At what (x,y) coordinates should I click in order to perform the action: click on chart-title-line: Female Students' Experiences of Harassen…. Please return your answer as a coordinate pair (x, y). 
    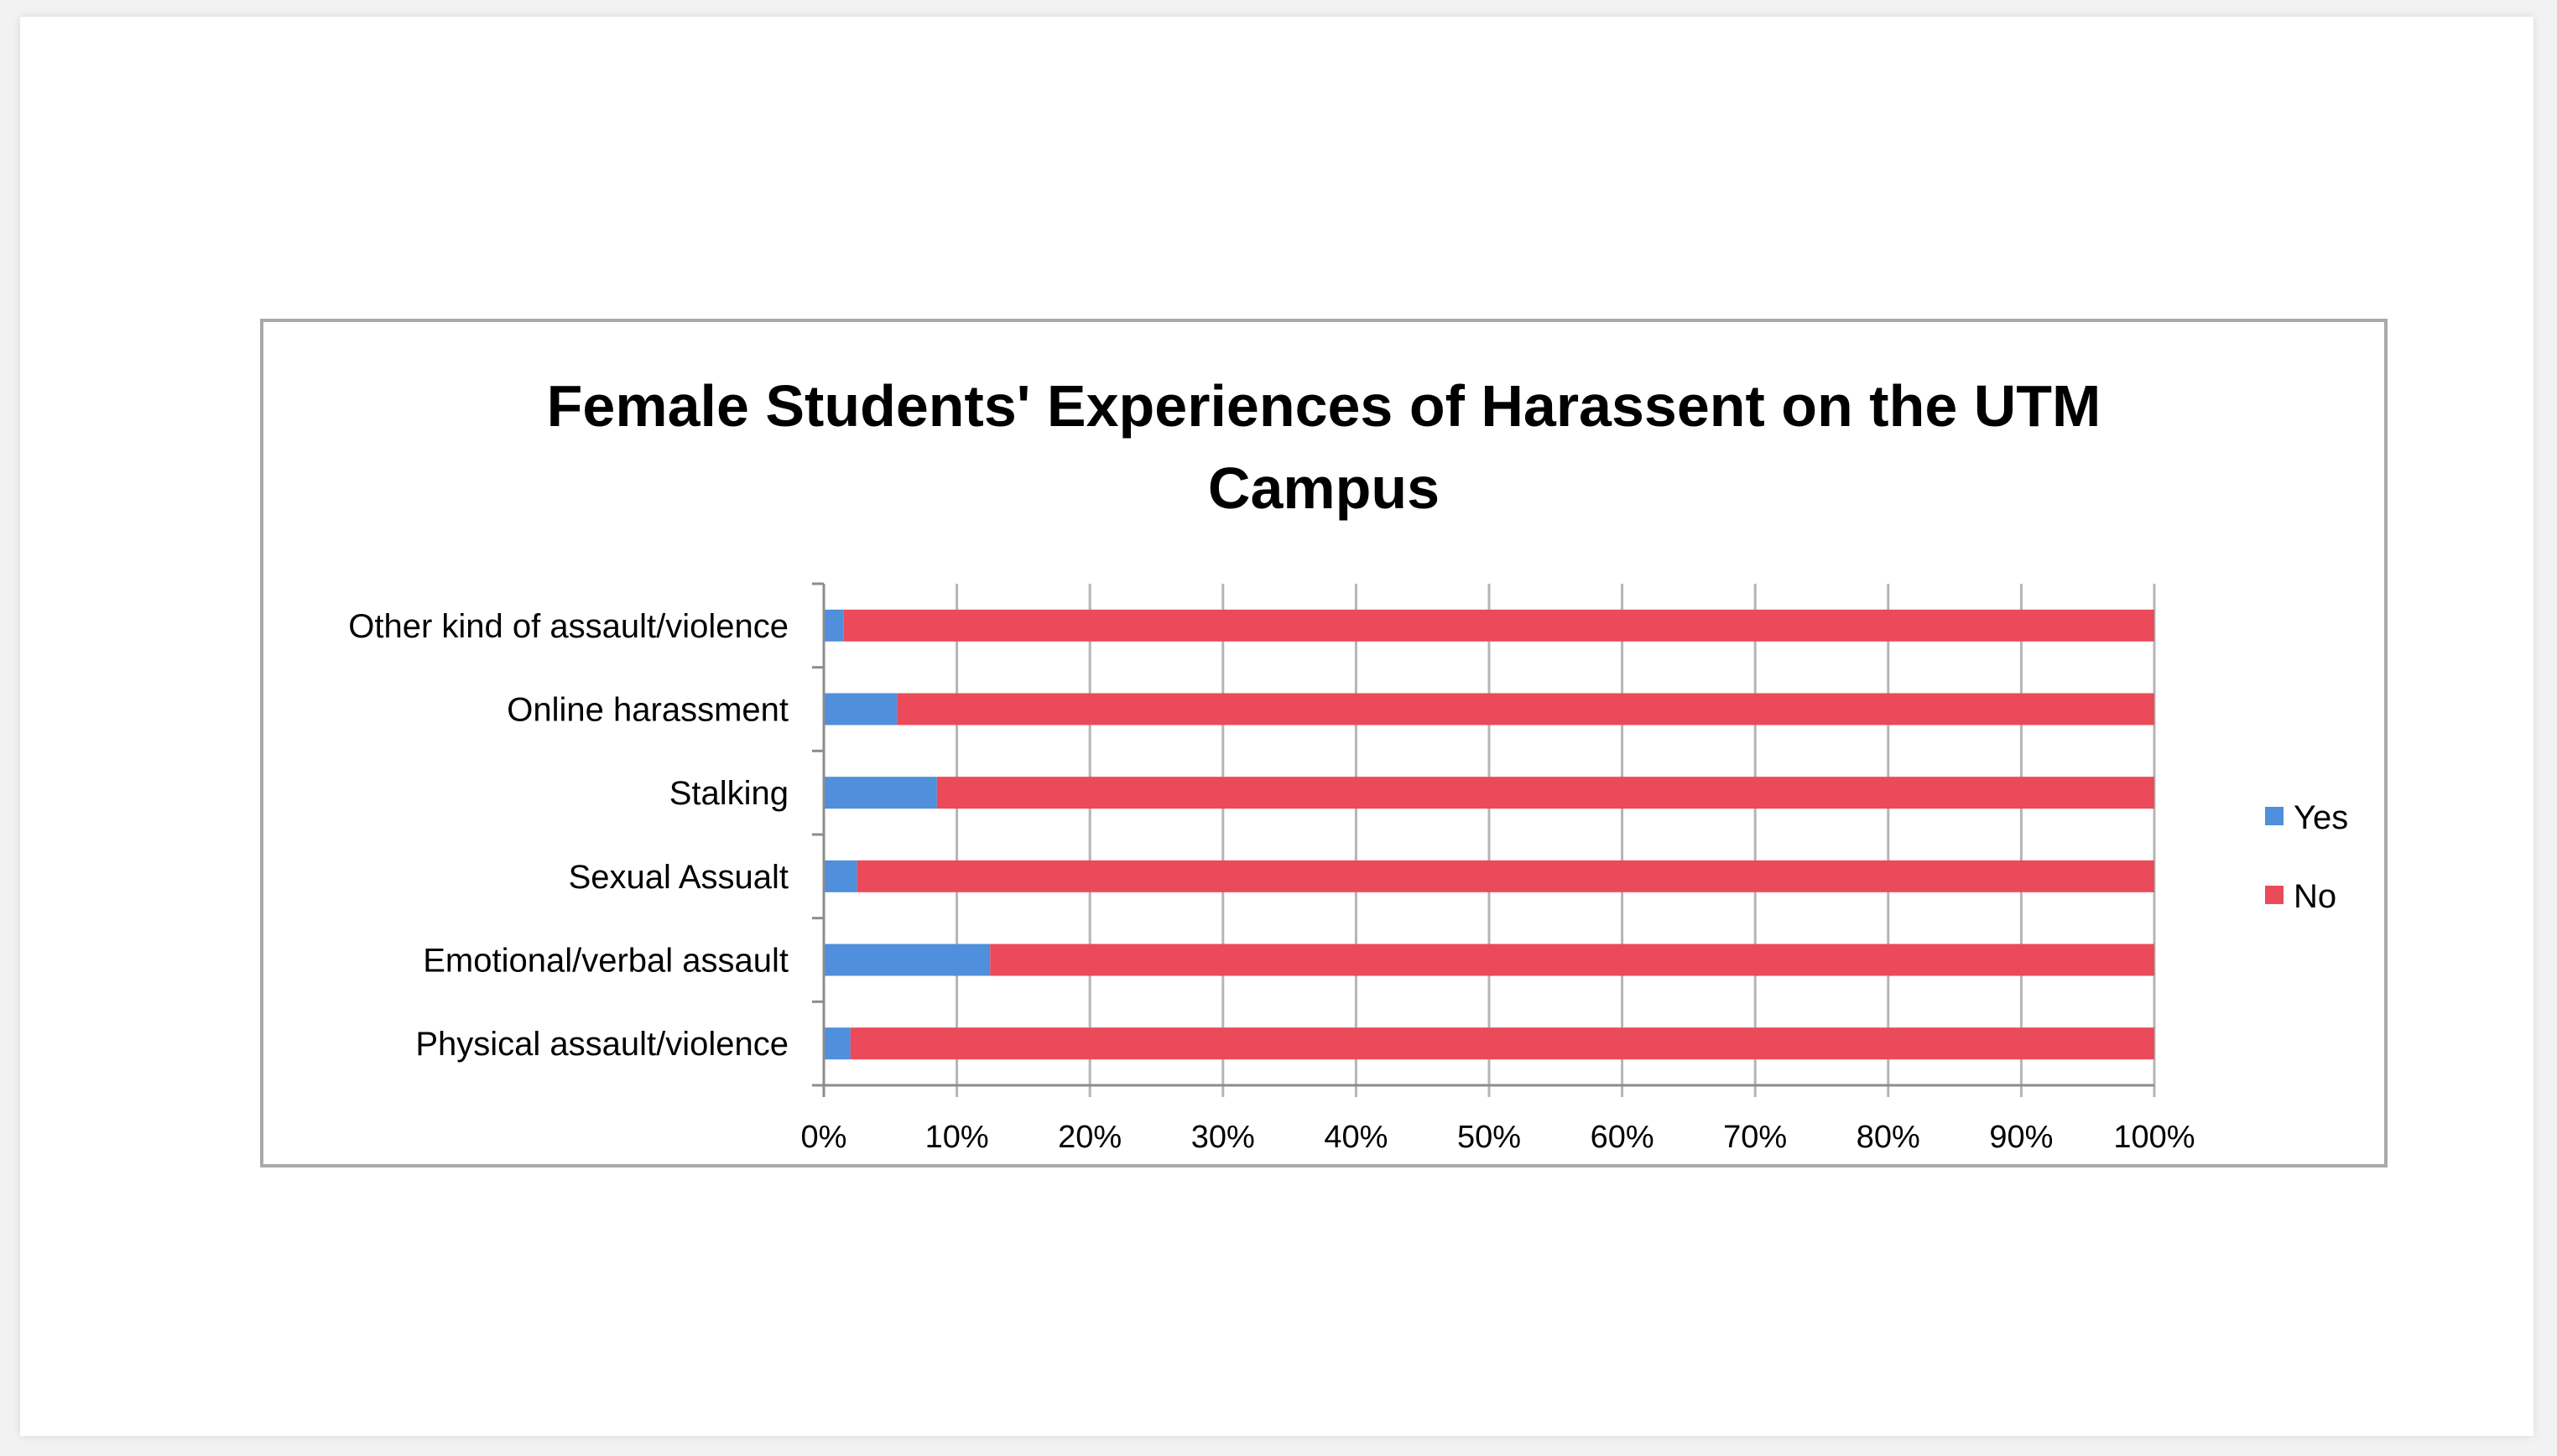
    Looking at the image, I should click on (1324, 406).